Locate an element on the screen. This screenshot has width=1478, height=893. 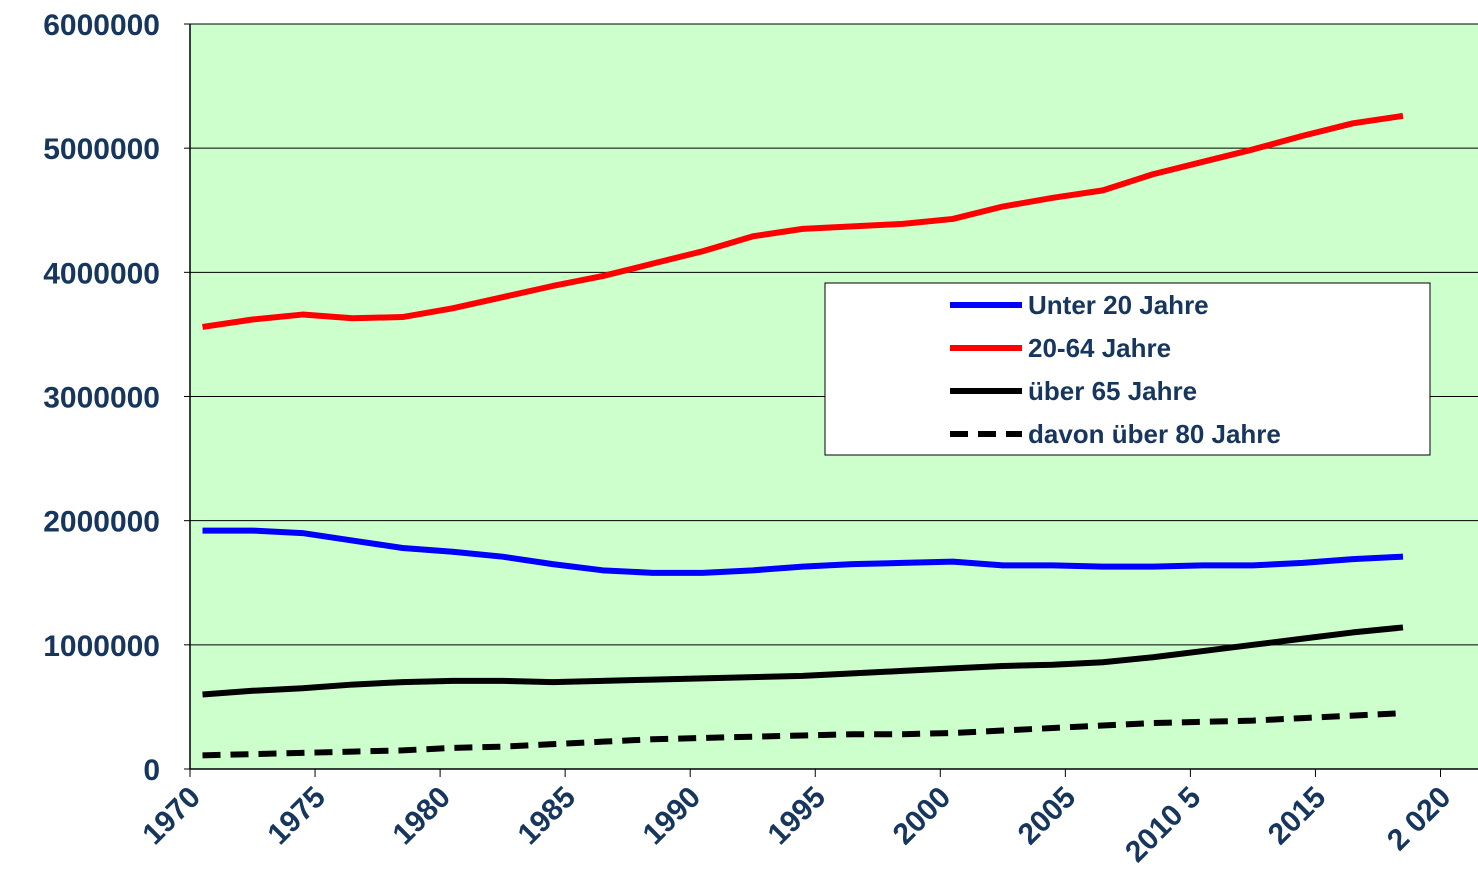
legend-label: davon über 80 Jahre is located at coordinates (1154, 434).